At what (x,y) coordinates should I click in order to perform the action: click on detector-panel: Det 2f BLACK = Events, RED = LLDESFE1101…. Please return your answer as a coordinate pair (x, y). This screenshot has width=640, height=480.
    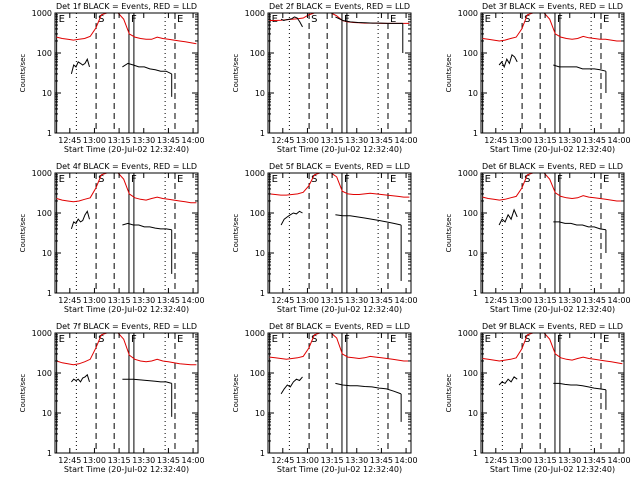
    Looking at the image, I should click on (325, 78).